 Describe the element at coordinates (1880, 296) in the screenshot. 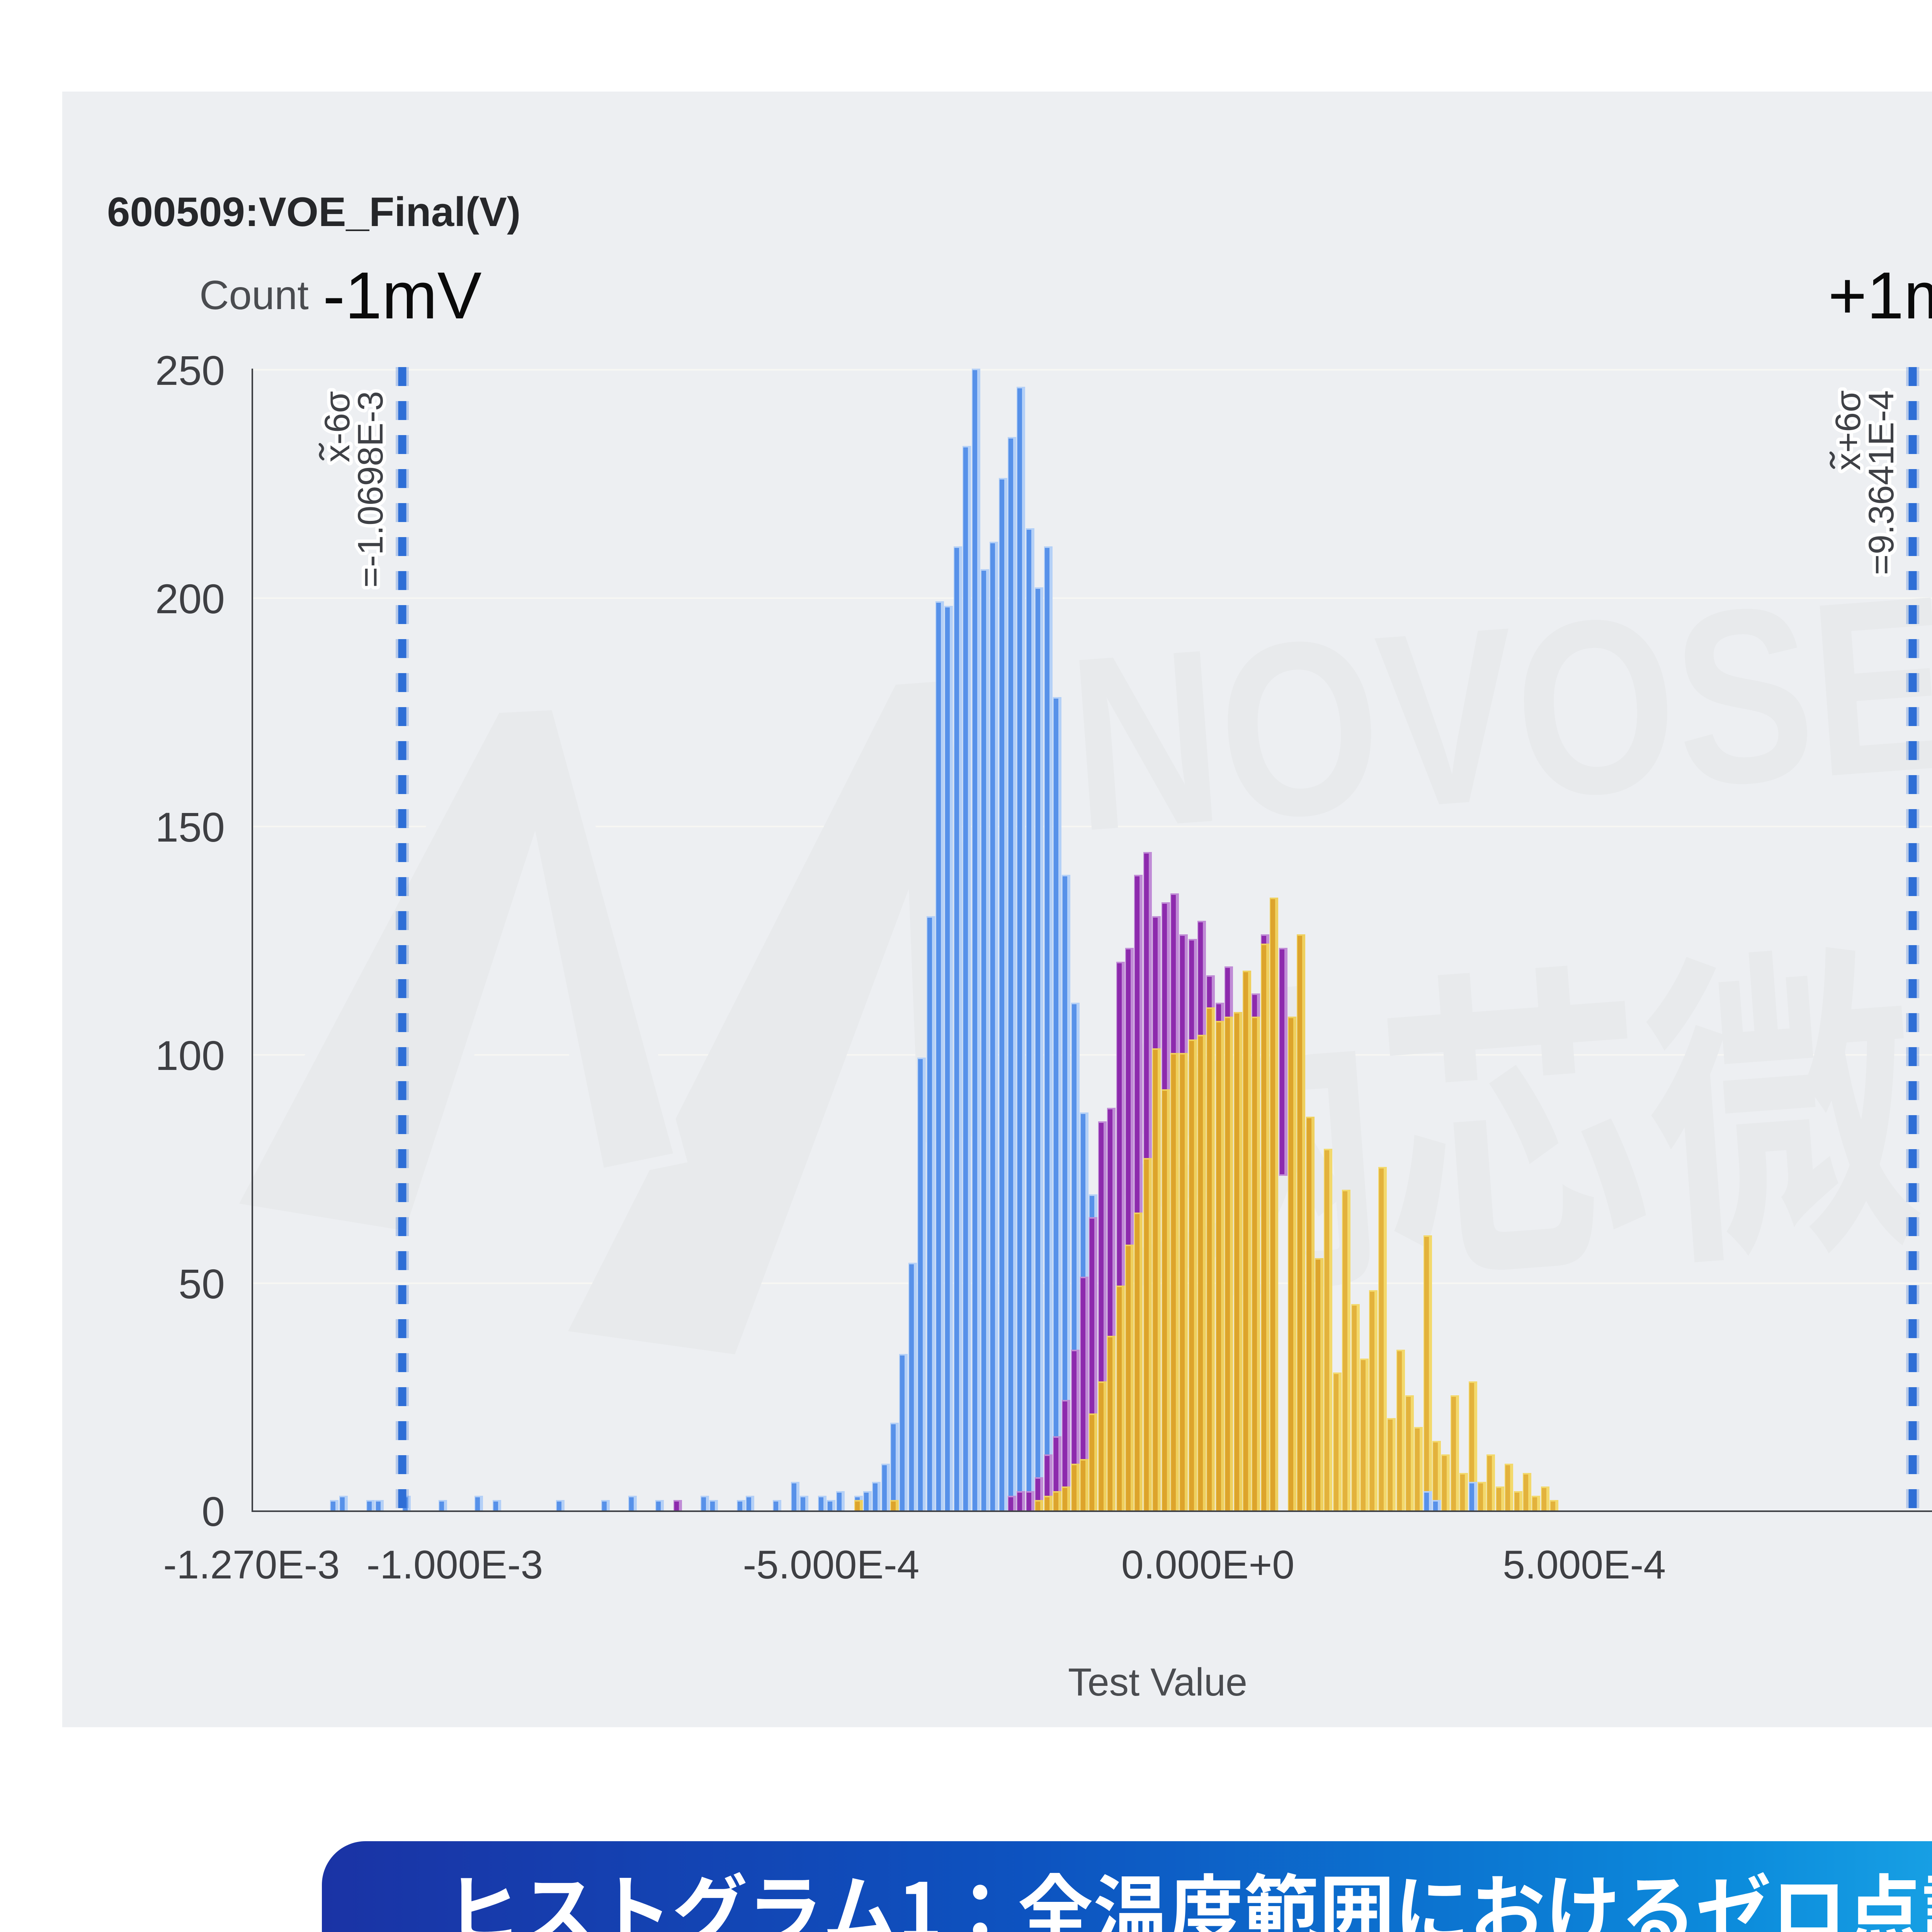

I see `svg-text: +1mV` at that location.